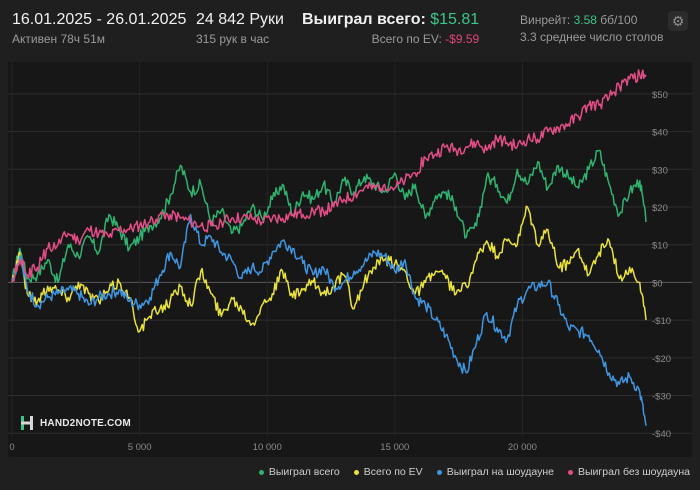 This screenshot has height=490, width=700. Describe the element at coordinates (393, 472) in the screenshot. I see `legend-label: Всего по EV` at that location.